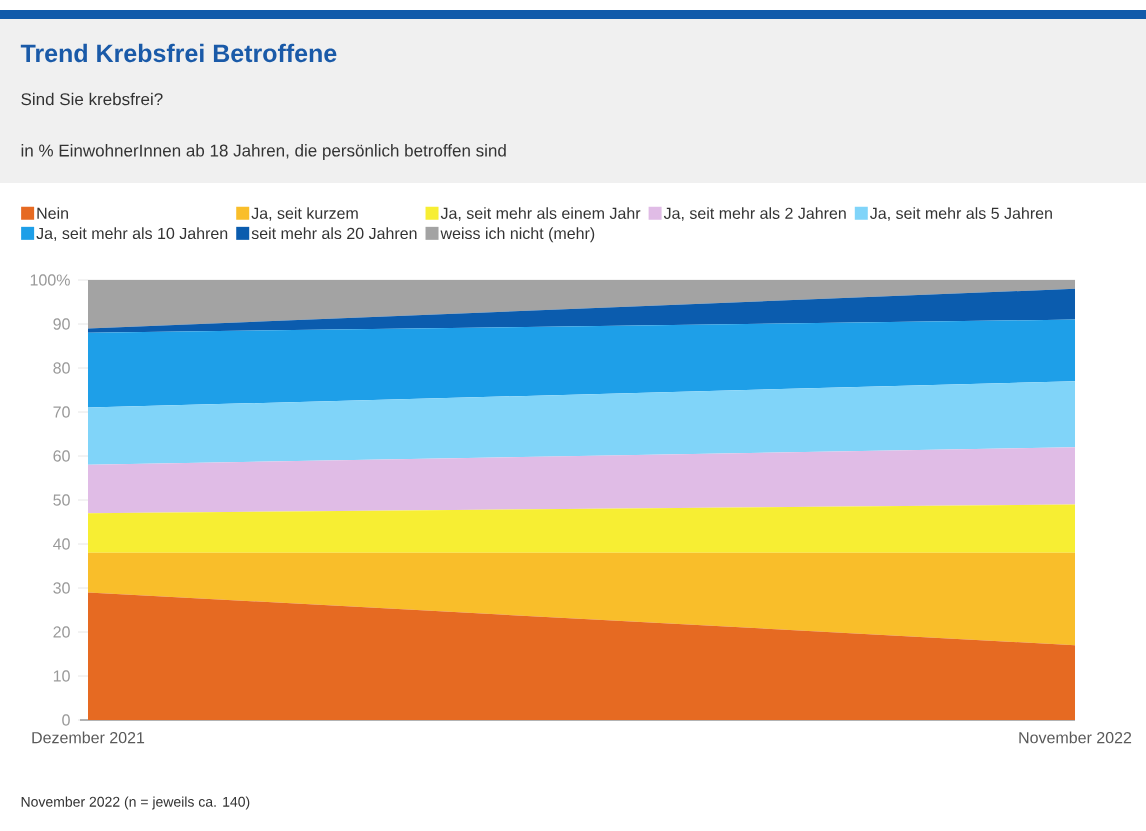 The height and width of the screenshot is (831, 1146). Describe the element at coordinates (61, 676) in the screenshot. I see `y-tick-label: 10` at that location.